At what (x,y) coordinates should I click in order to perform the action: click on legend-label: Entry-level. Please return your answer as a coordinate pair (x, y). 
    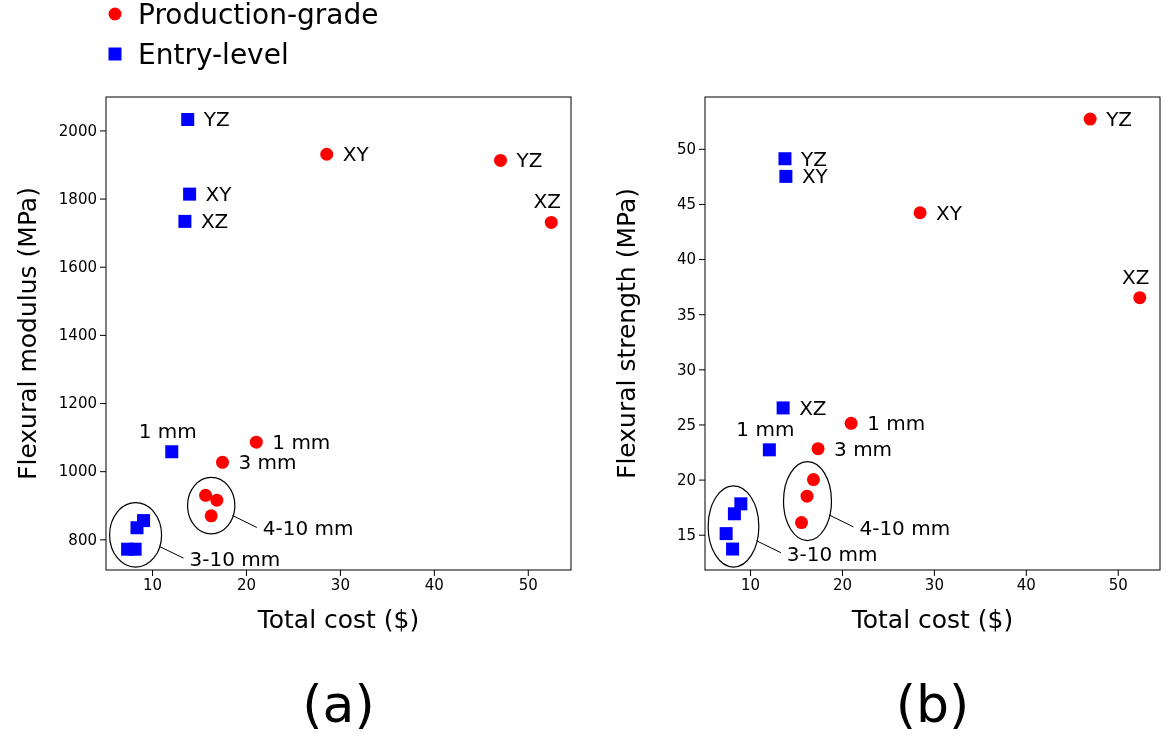
    Looking at the image, I should click on (213, 54).